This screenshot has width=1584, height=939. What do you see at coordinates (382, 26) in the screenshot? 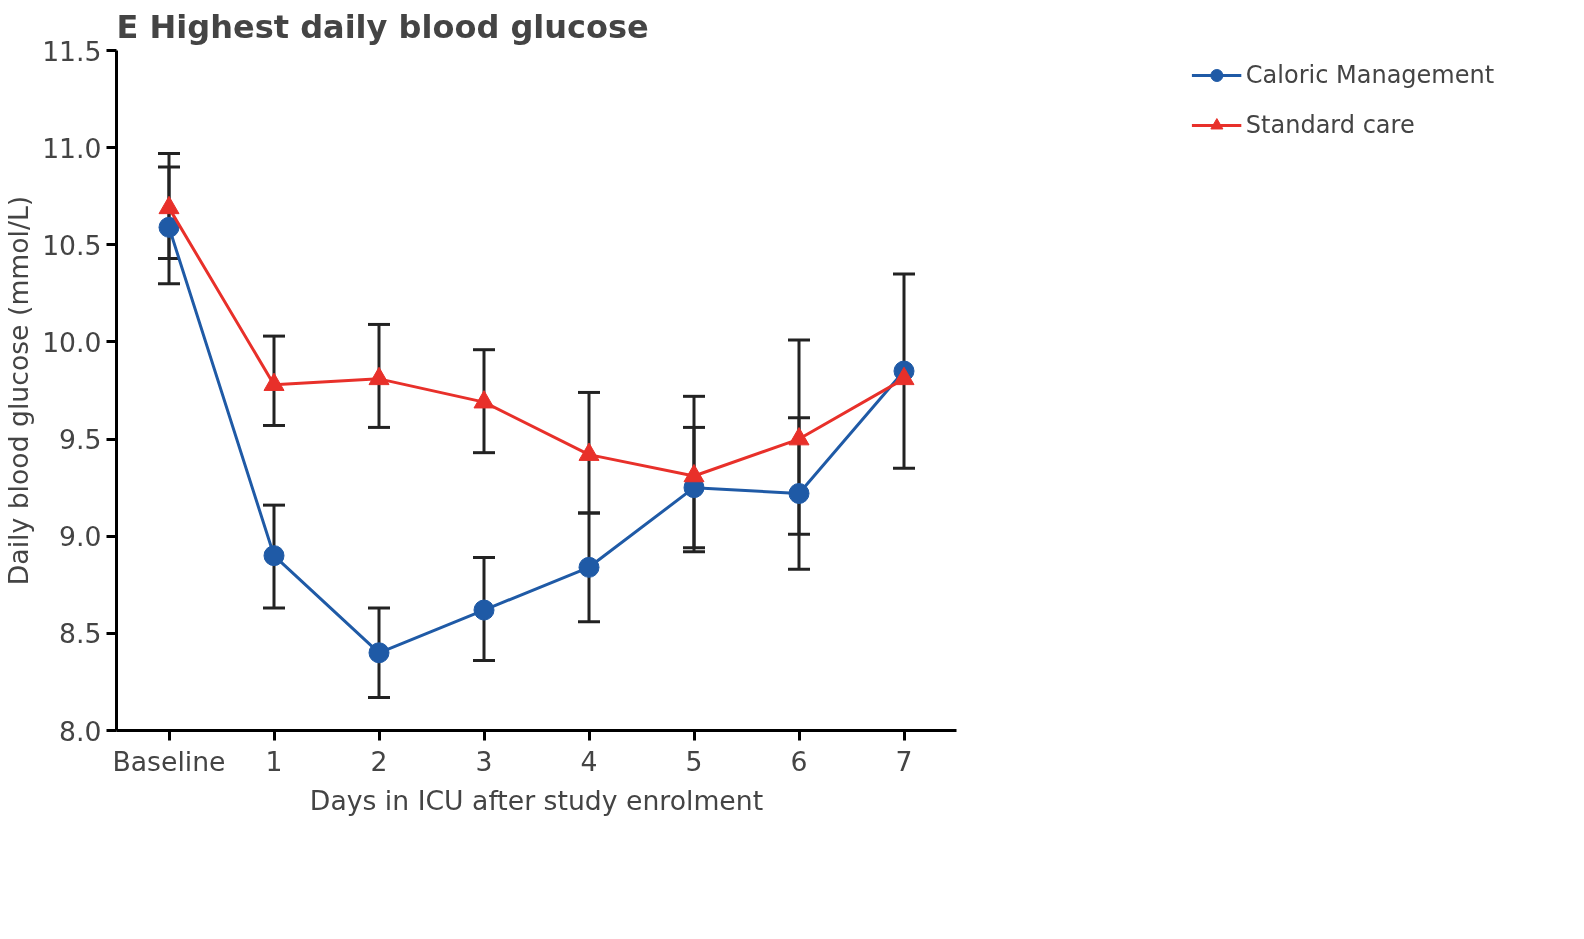
I see `chart-title: E Highest daily blood glucose` at bounding box center [382, 26].